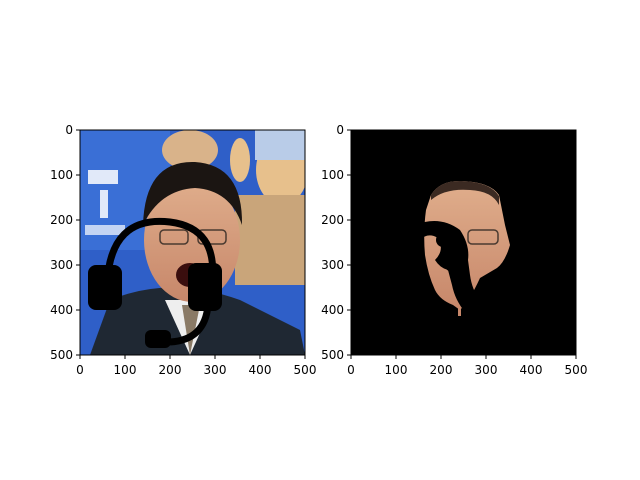  I want to click on left-y-tick-label: 0, so click(69, 130).